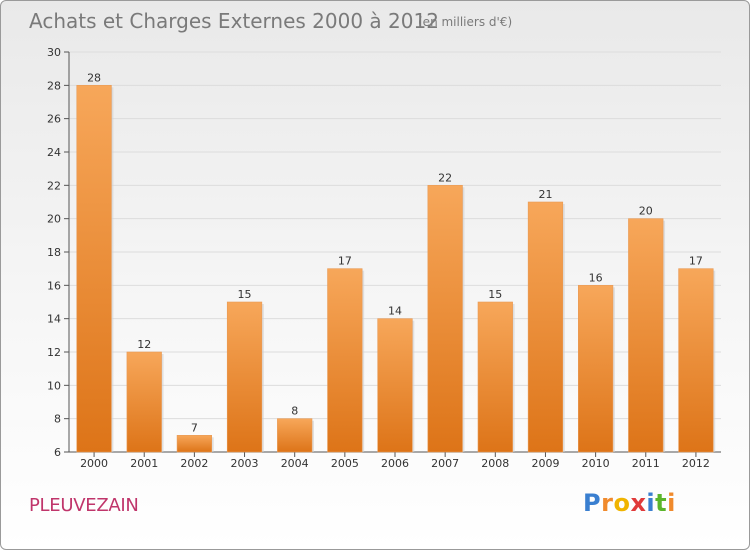 This screenshot has width=750, height=550. What do you see at coordinates (638, 503) in the screenshot?
I see `logo-letter: x` at bounding box center [638, 503].